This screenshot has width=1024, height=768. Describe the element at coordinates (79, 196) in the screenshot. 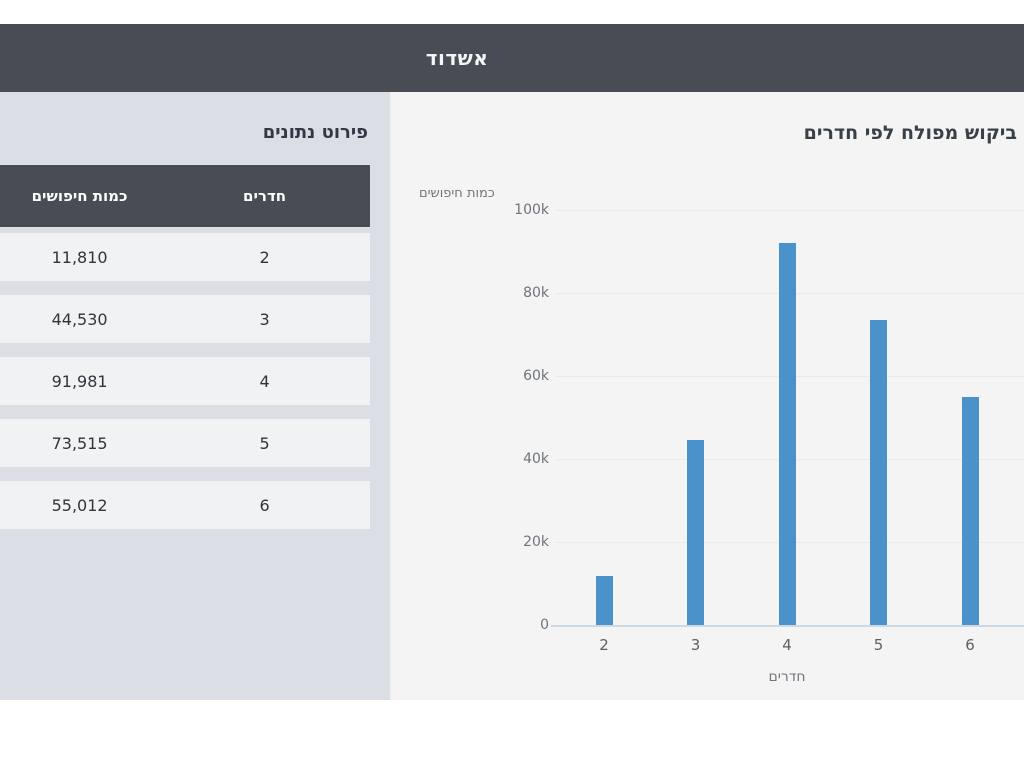

I see `column-header-searches: כמות חיפושים` at that location.